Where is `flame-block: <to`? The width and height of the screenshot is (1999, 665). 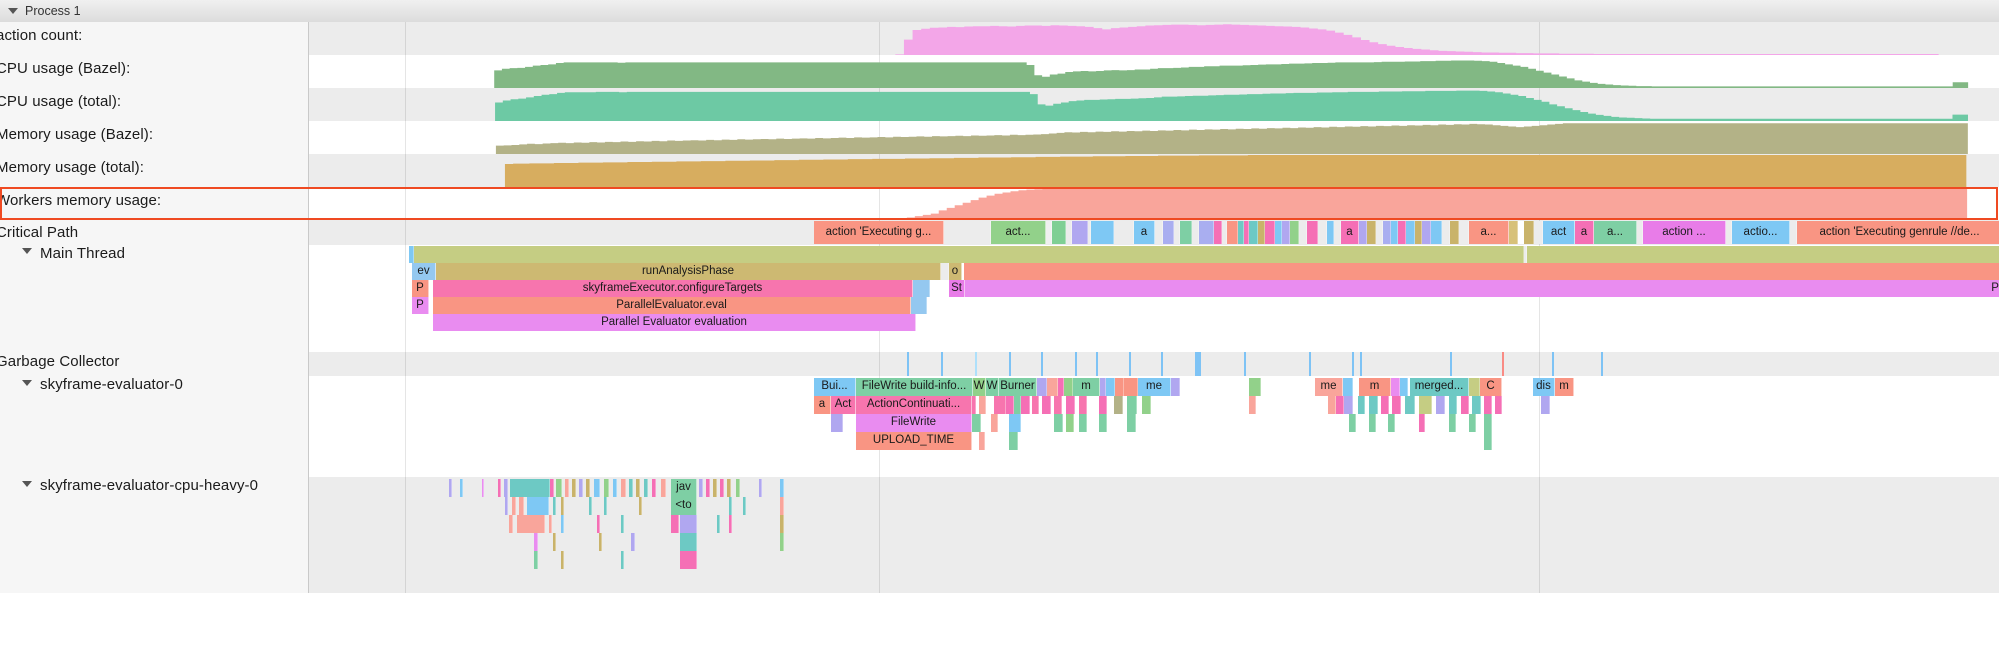 flame-block: <to is located at coordinates (684, 506).